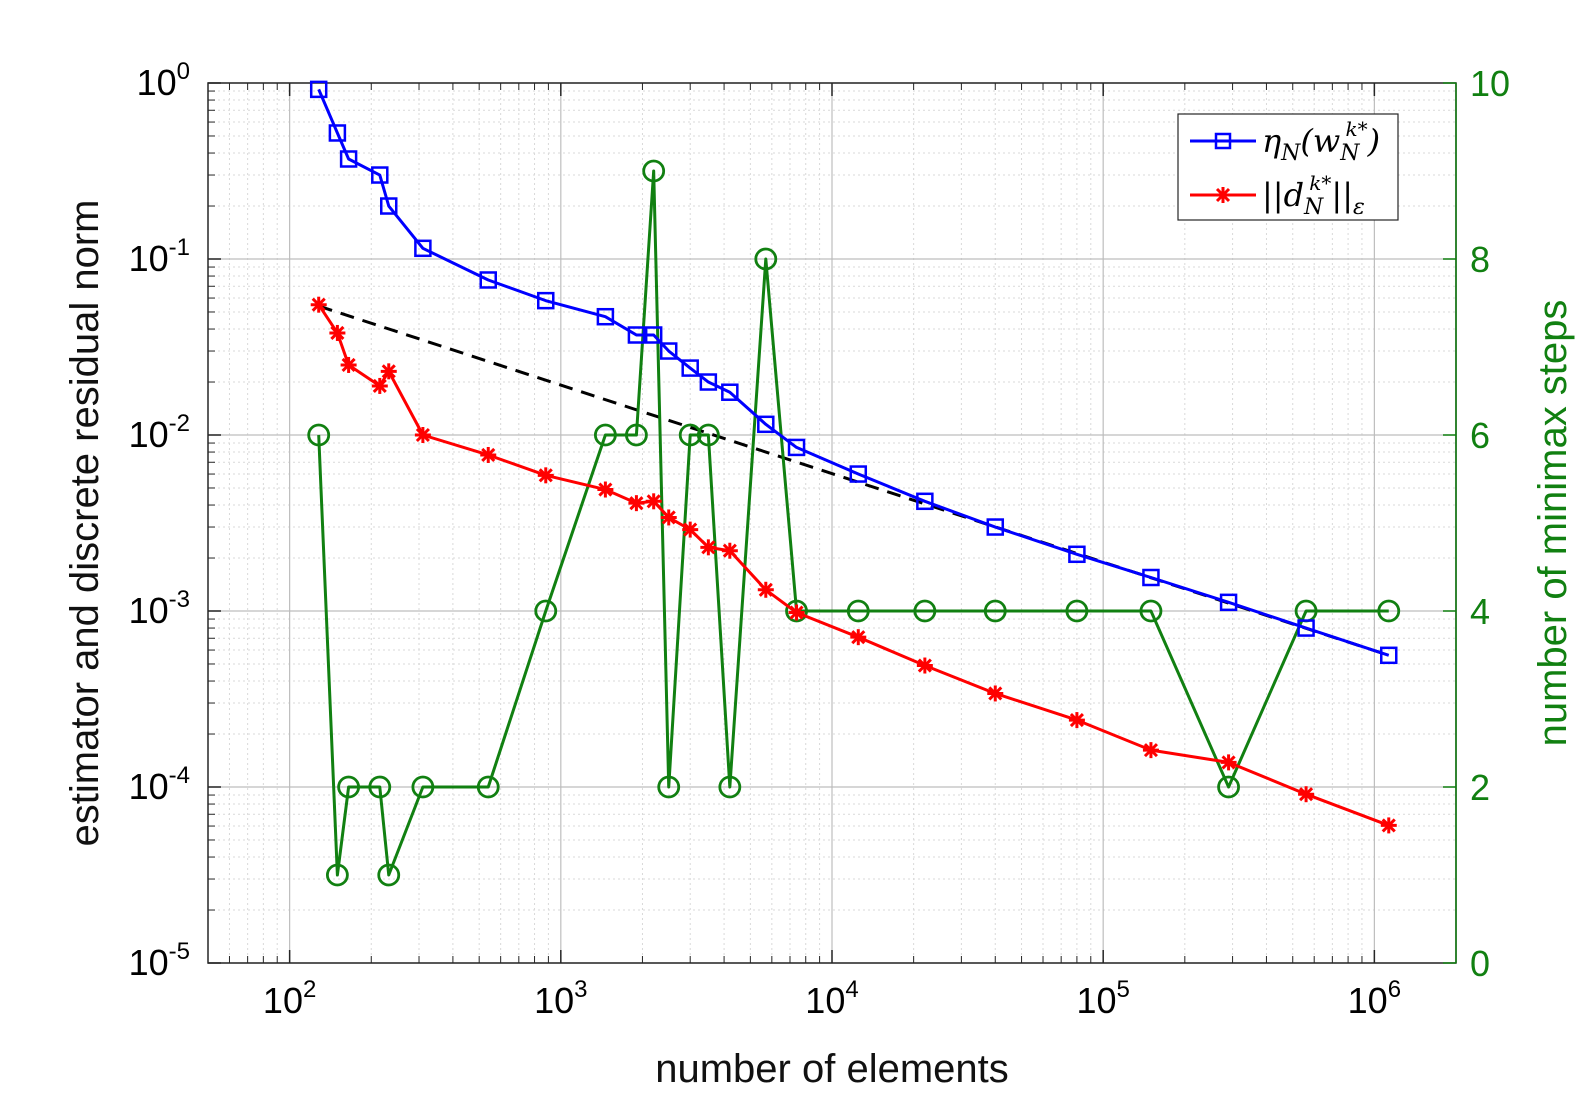  I want to click on y2-tick-label: 0, so click(1480, 963).